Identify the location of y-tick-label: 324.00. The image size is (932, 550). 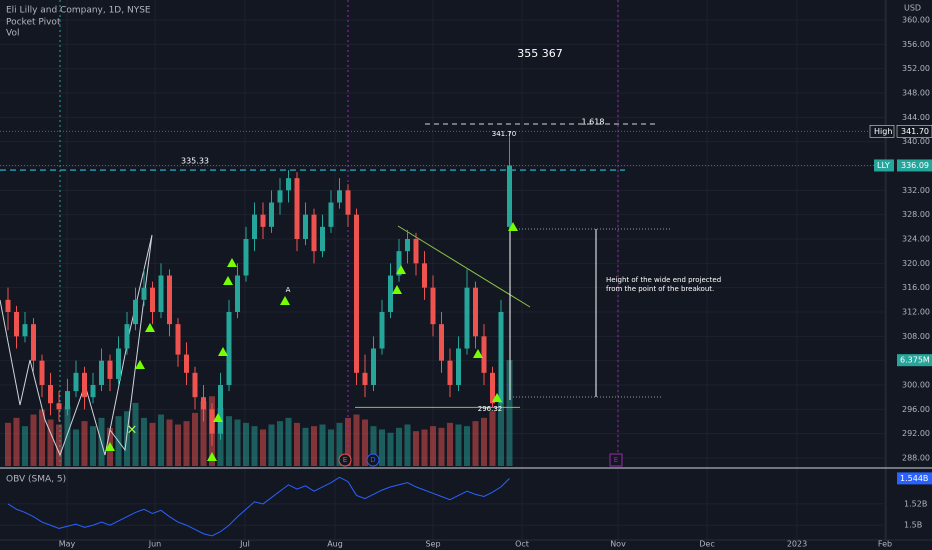
(916, 239).